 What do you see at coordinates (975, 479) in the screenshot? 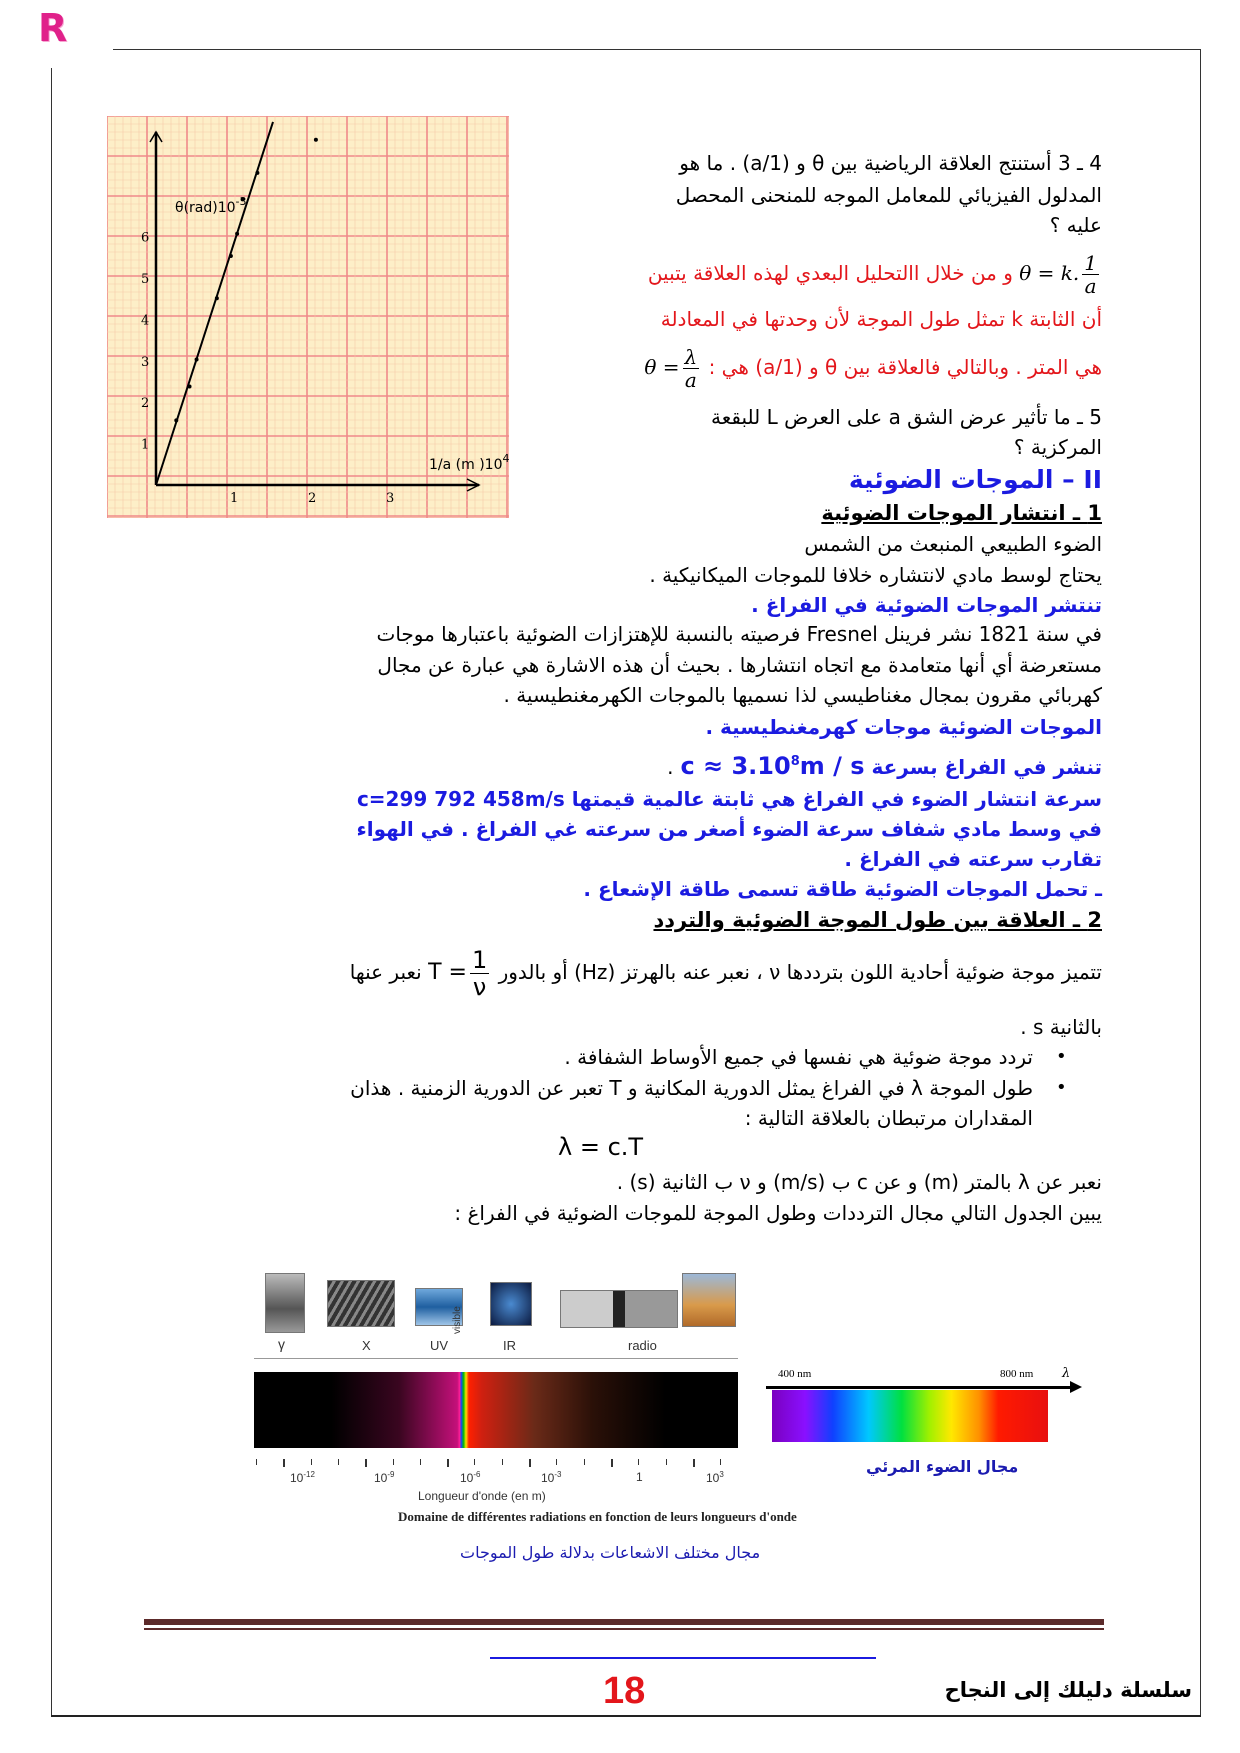
I see `section-2-heading: II – الموجات الضوئية` at bounding box center [975, 479].